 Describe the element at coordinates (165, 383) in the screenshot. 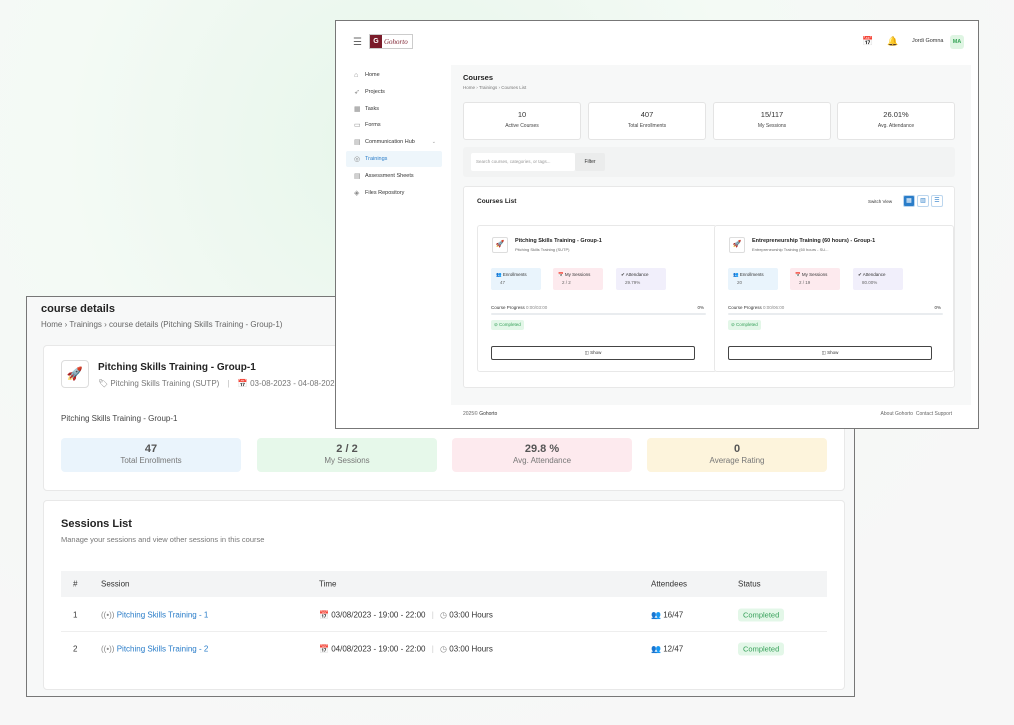

I see `course-code: Pitching Skills Training (SUTP)` at that location.